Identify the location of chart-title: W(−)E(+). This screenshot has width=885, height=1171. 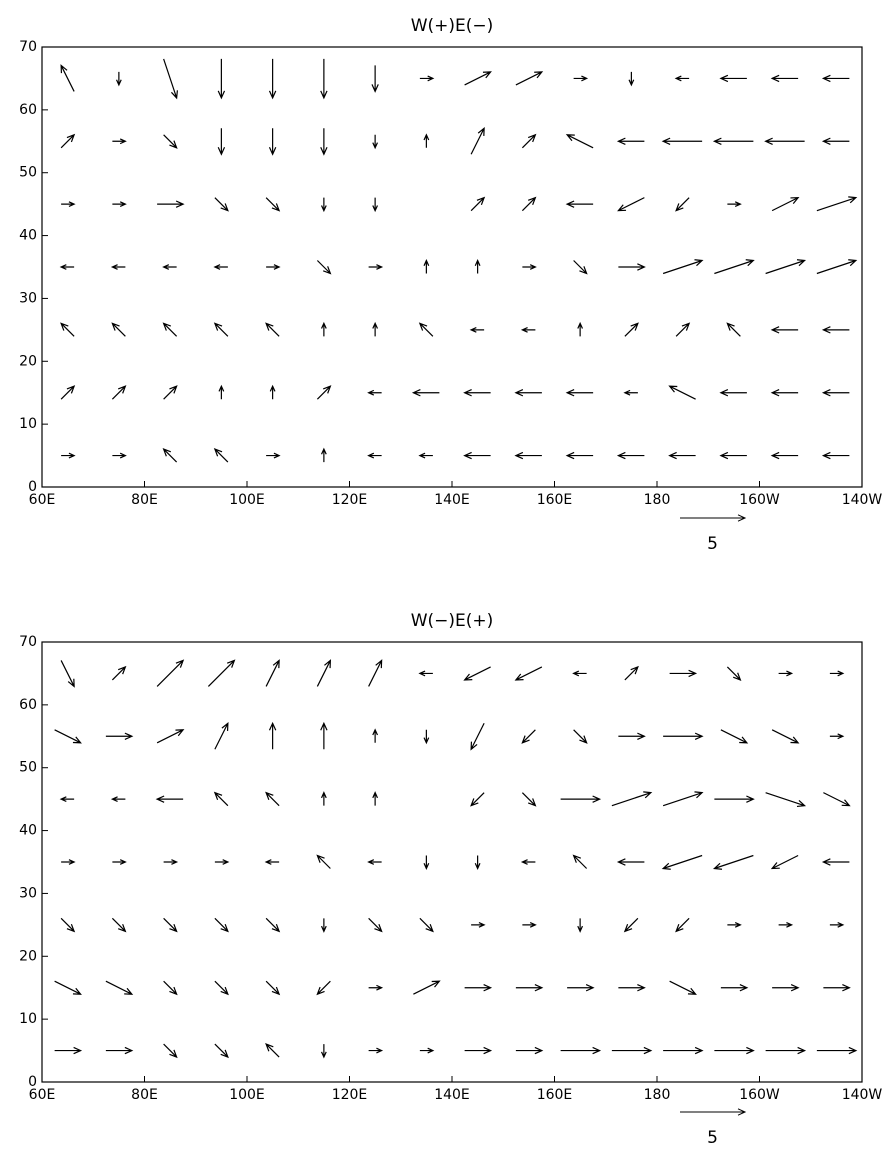
(452, 621).